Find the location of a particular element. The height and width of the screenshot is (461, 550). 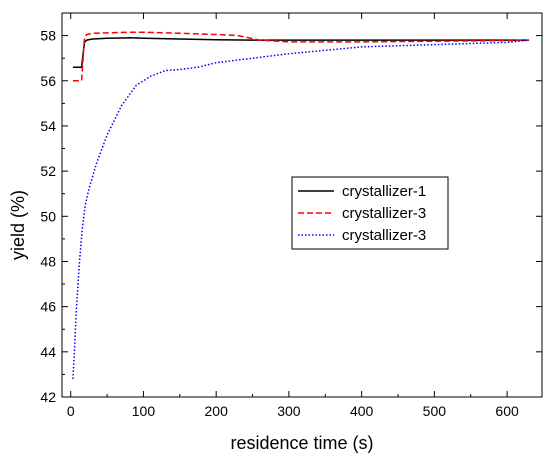

x-tick-label: 0 is located at coordinates (71, 411).